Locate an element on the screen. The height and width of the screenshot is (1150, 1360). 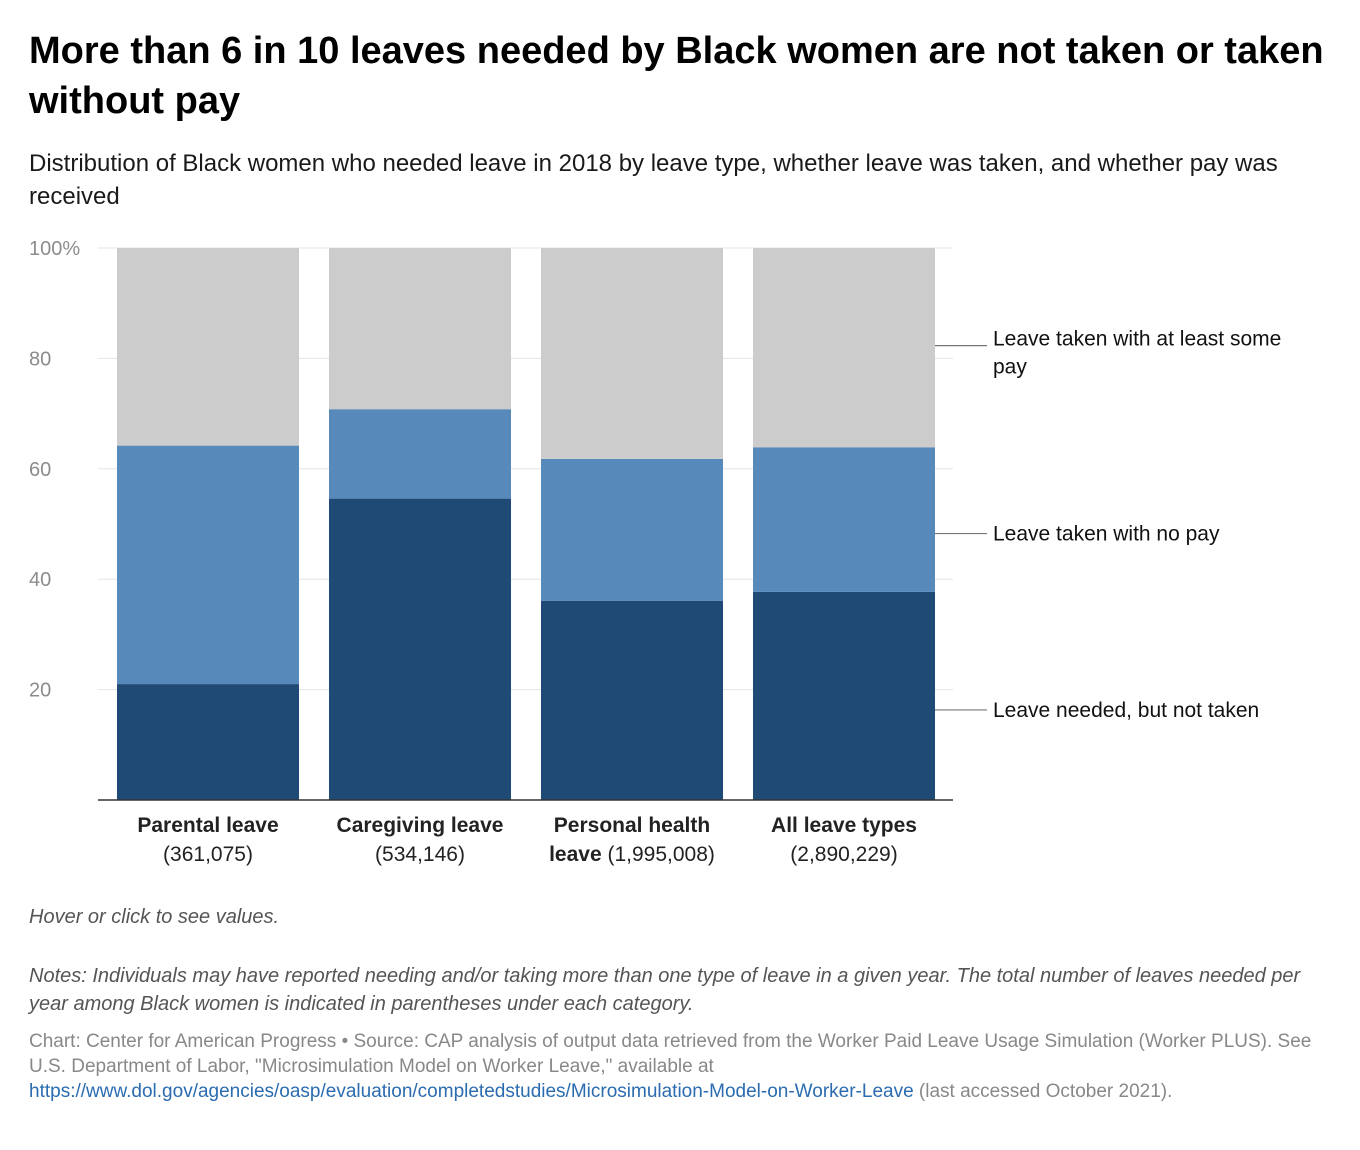
y-tick-label: 60 is located at coordinates (40, 470).